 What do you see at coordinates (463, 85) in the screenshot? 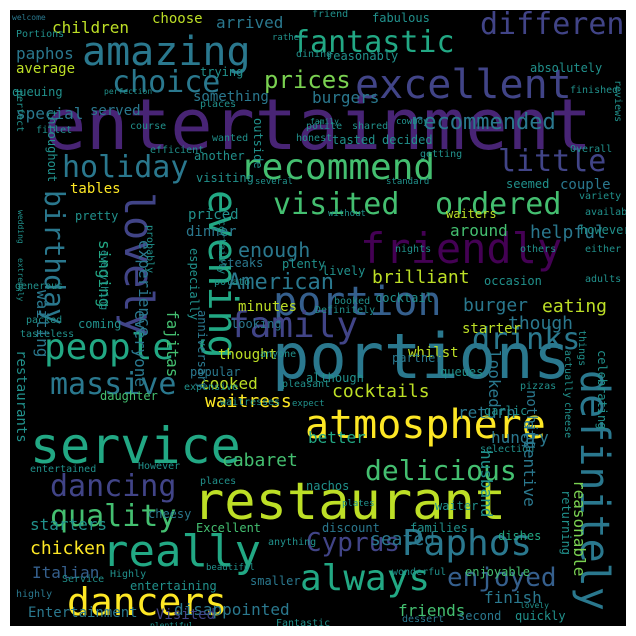
I see `word-excellent: excellent` at bounding box center [463, 85].